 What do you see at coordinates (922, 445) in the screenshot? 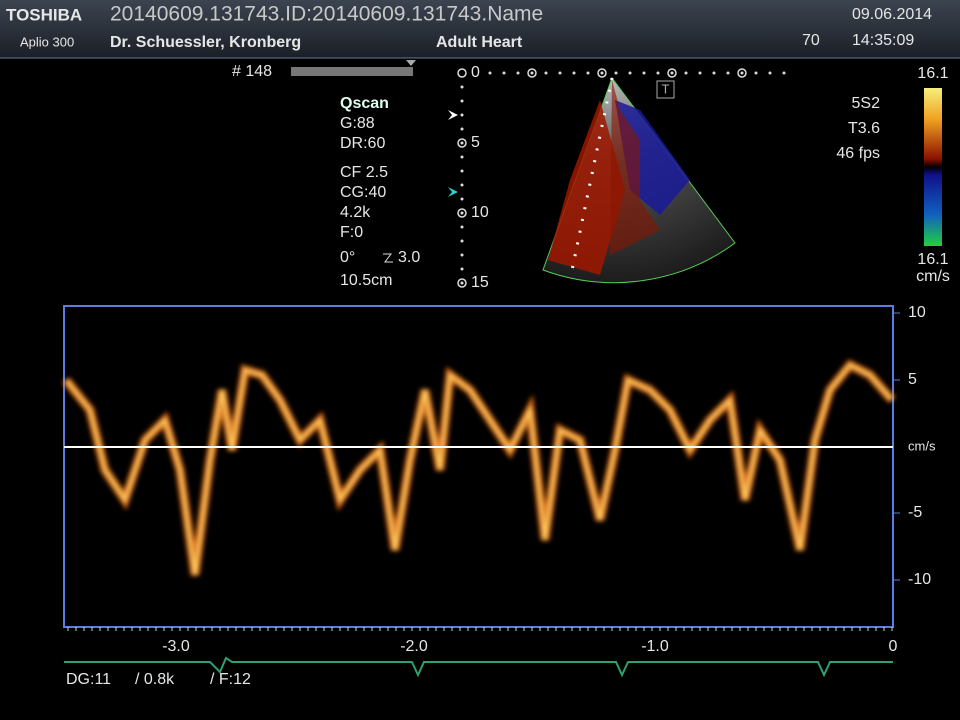
I see `velocity-label: cm/s` at bounding box center [922, 445].